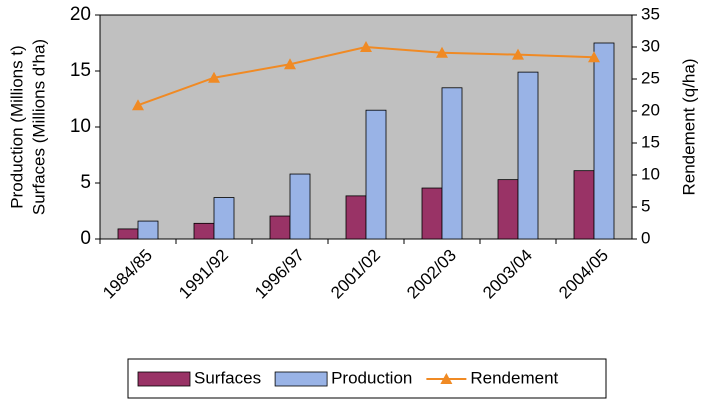 This screenshot has width=704, height=400. I want to click on legend-box, so click(367, 378).